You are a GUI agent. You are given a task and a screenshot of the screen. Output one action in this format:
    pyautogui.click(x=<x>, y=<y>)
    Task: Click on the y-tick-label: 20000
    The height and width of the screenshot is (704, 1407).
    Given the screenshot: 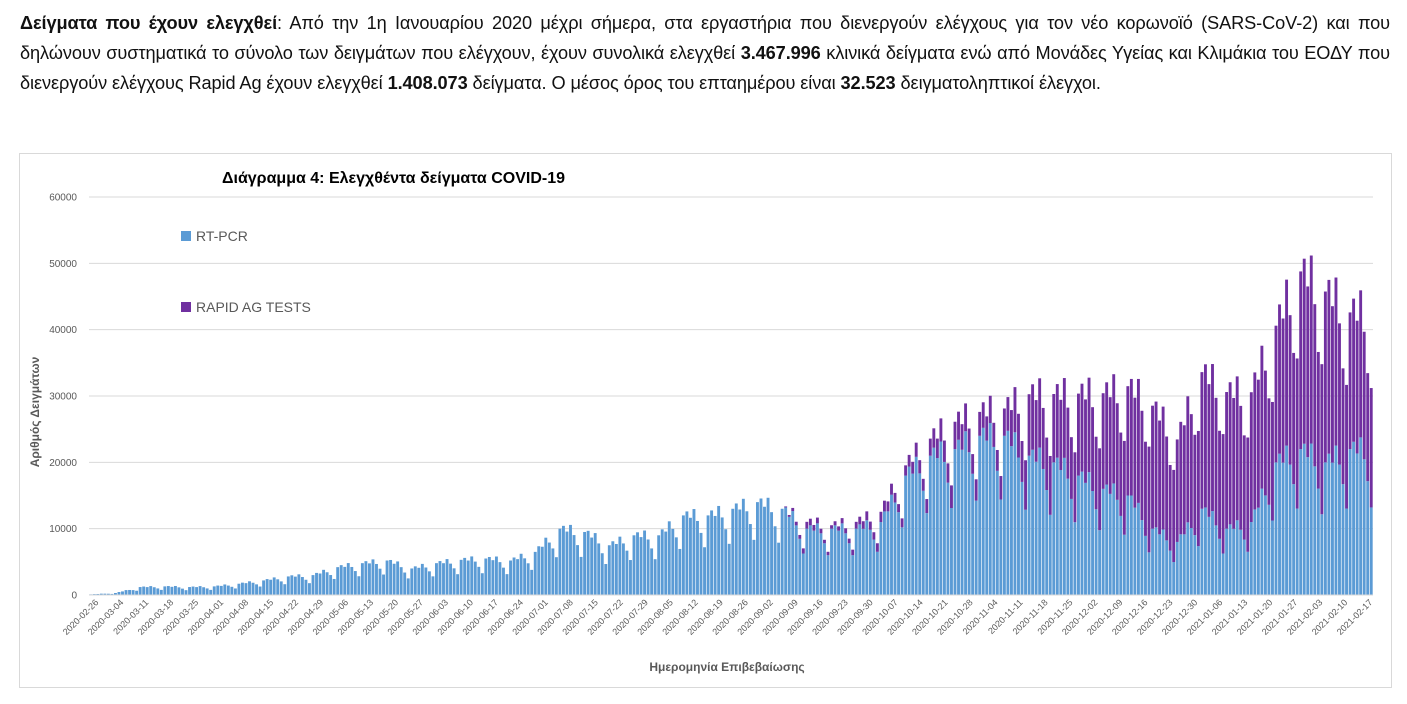 What is the action you would take?
    pyautogui.click(x=63, y=463)
    